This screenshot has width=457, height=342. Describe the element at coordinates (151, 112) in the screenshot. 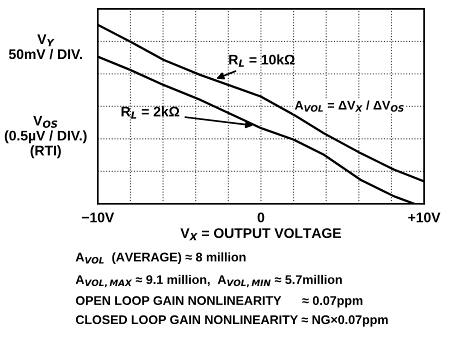

I see `legend-label: R$_{L}$ = 2kΩ` at that location.